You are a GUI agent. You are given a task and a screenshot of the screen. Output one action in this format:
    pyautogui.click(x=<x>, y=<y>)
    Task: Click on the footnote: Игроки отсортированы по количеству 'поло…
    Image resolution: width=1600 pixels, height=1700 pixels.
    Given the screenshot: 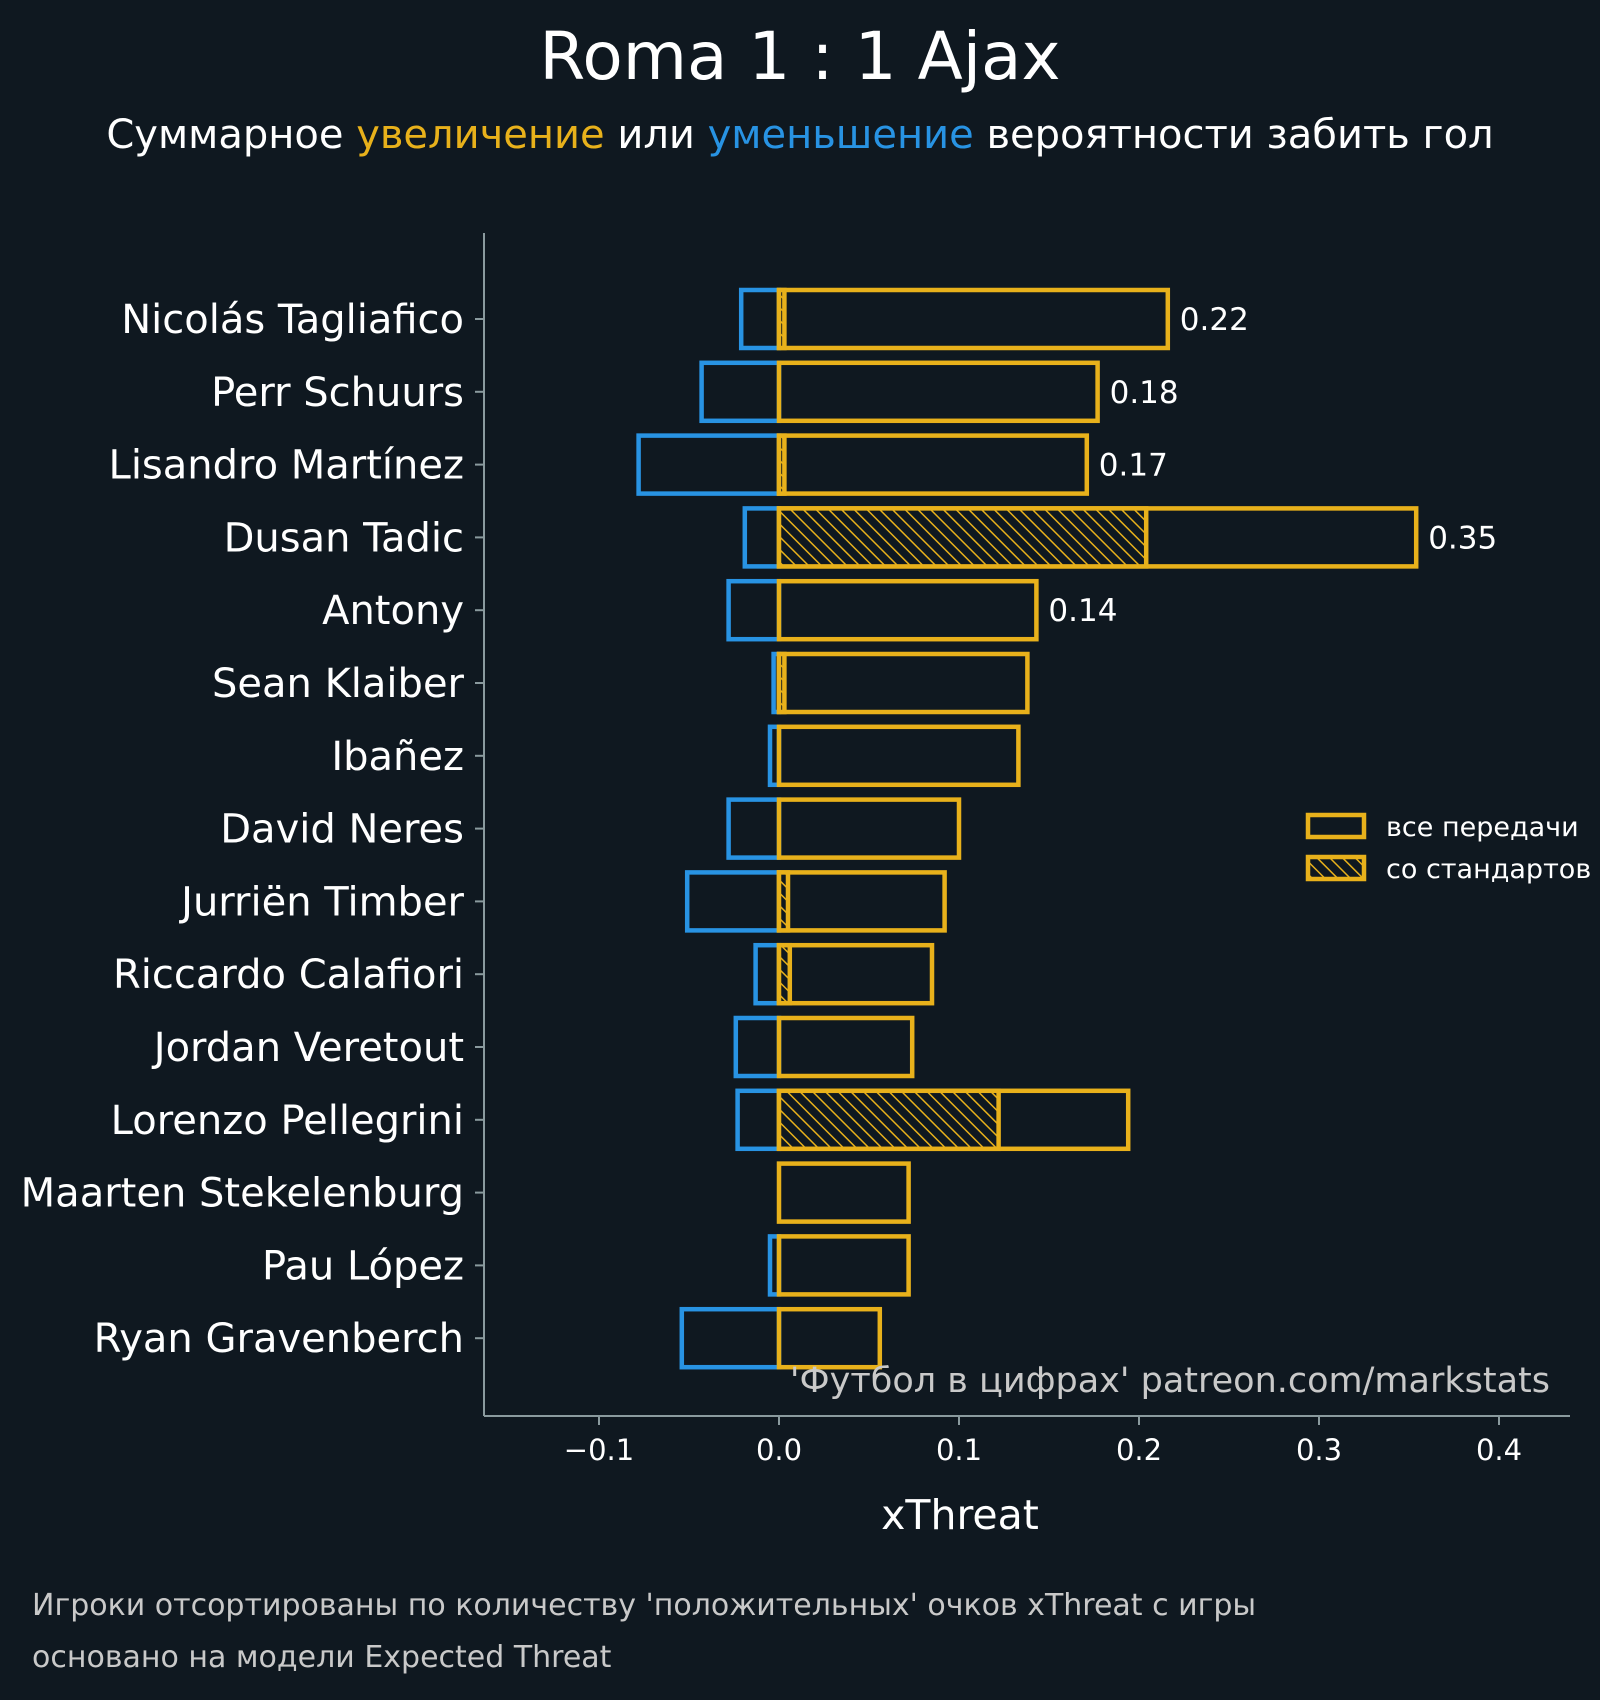 What is the action you would take?
    pyautogui.click(x=802, y=1632)
    